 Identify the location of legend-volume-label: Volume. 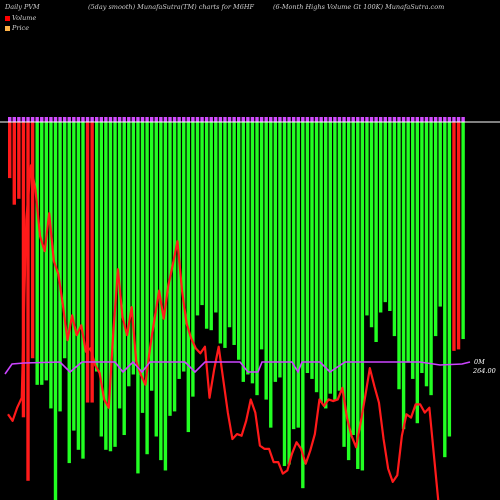
(24, 18).